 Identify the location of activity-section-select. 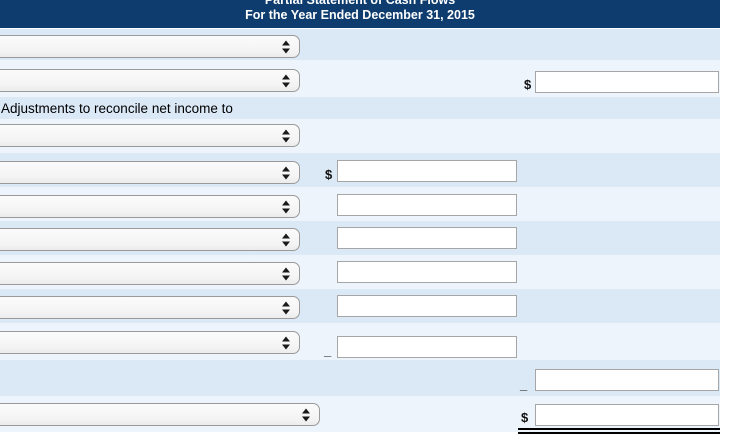
(150, 46).